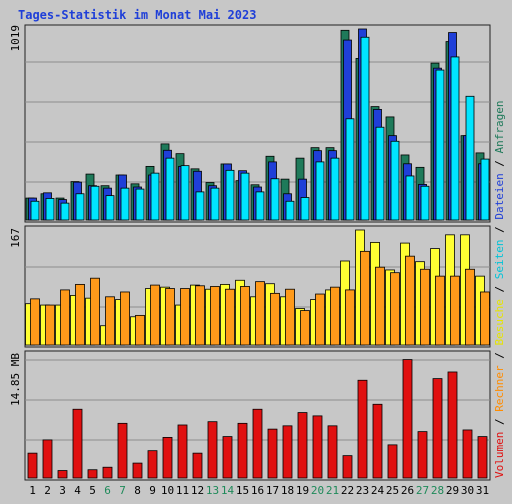  Describe the element at coordinates (182, 490) in the screenshot. I see `x-tick-label-day-11: 11` at that location.